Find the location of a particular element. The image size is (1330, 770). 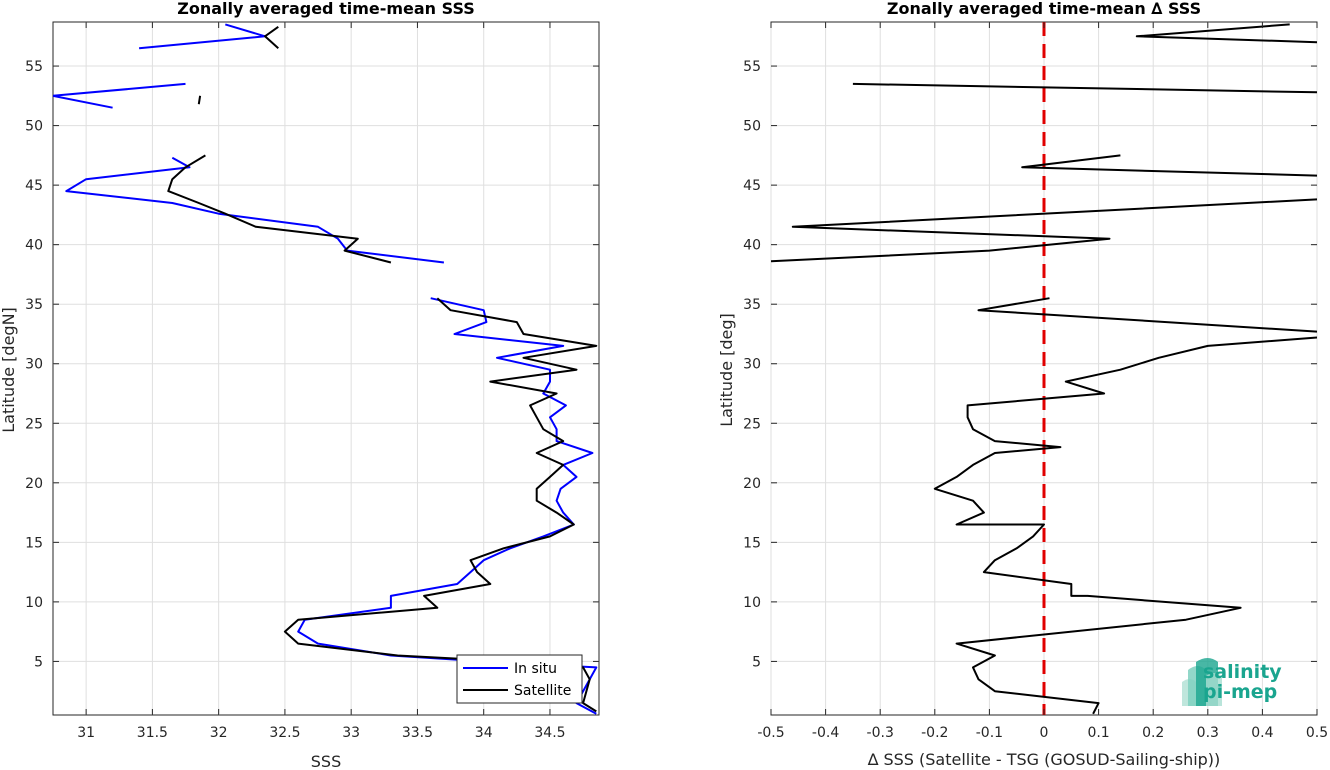

legend: In situ Satellite is located at coordinates (519, 679).